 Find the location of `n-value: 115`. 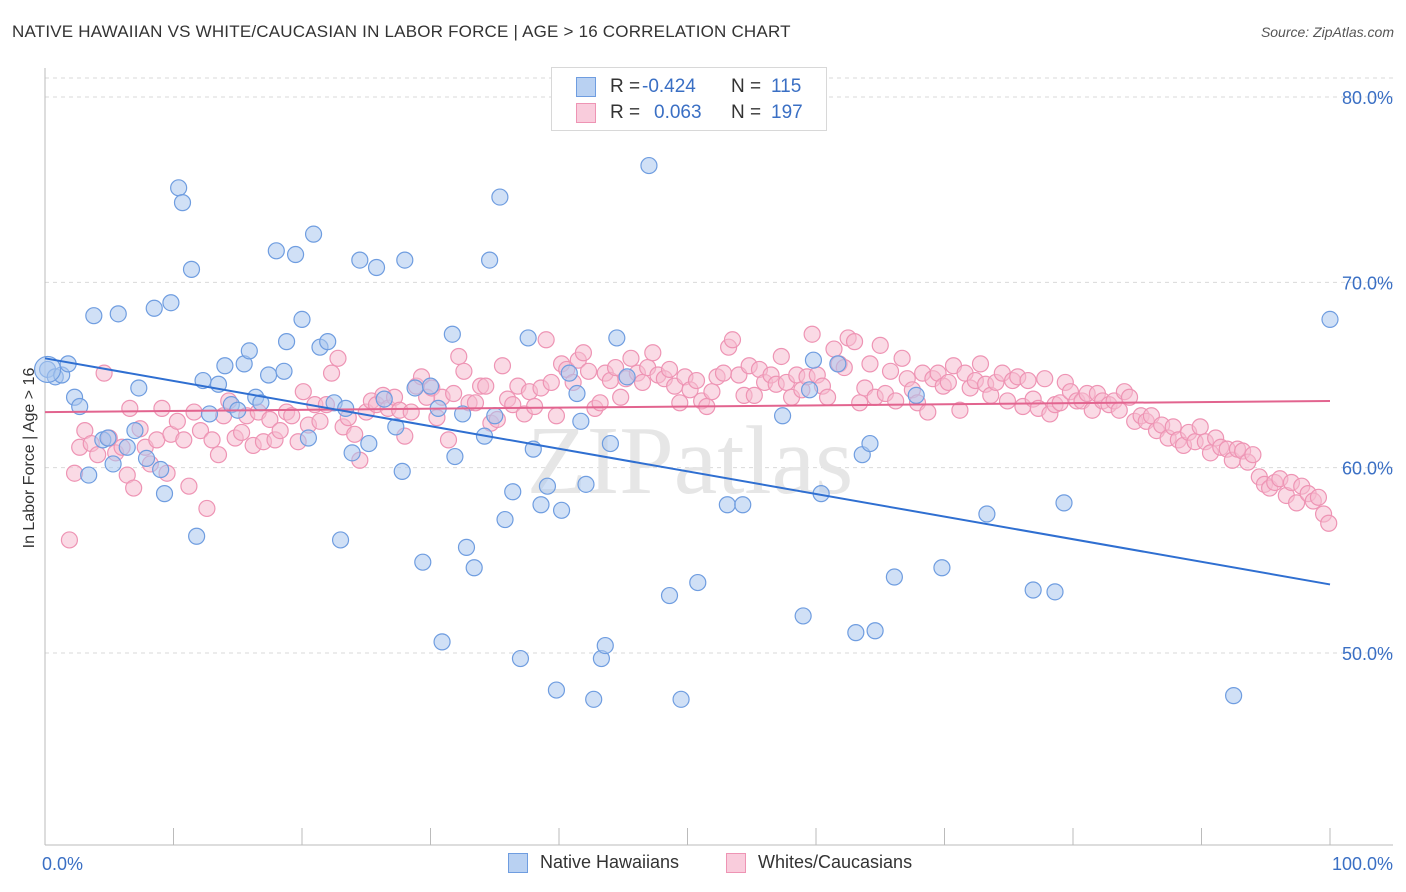

n-value: 115 is located at coordinates (786, 86).